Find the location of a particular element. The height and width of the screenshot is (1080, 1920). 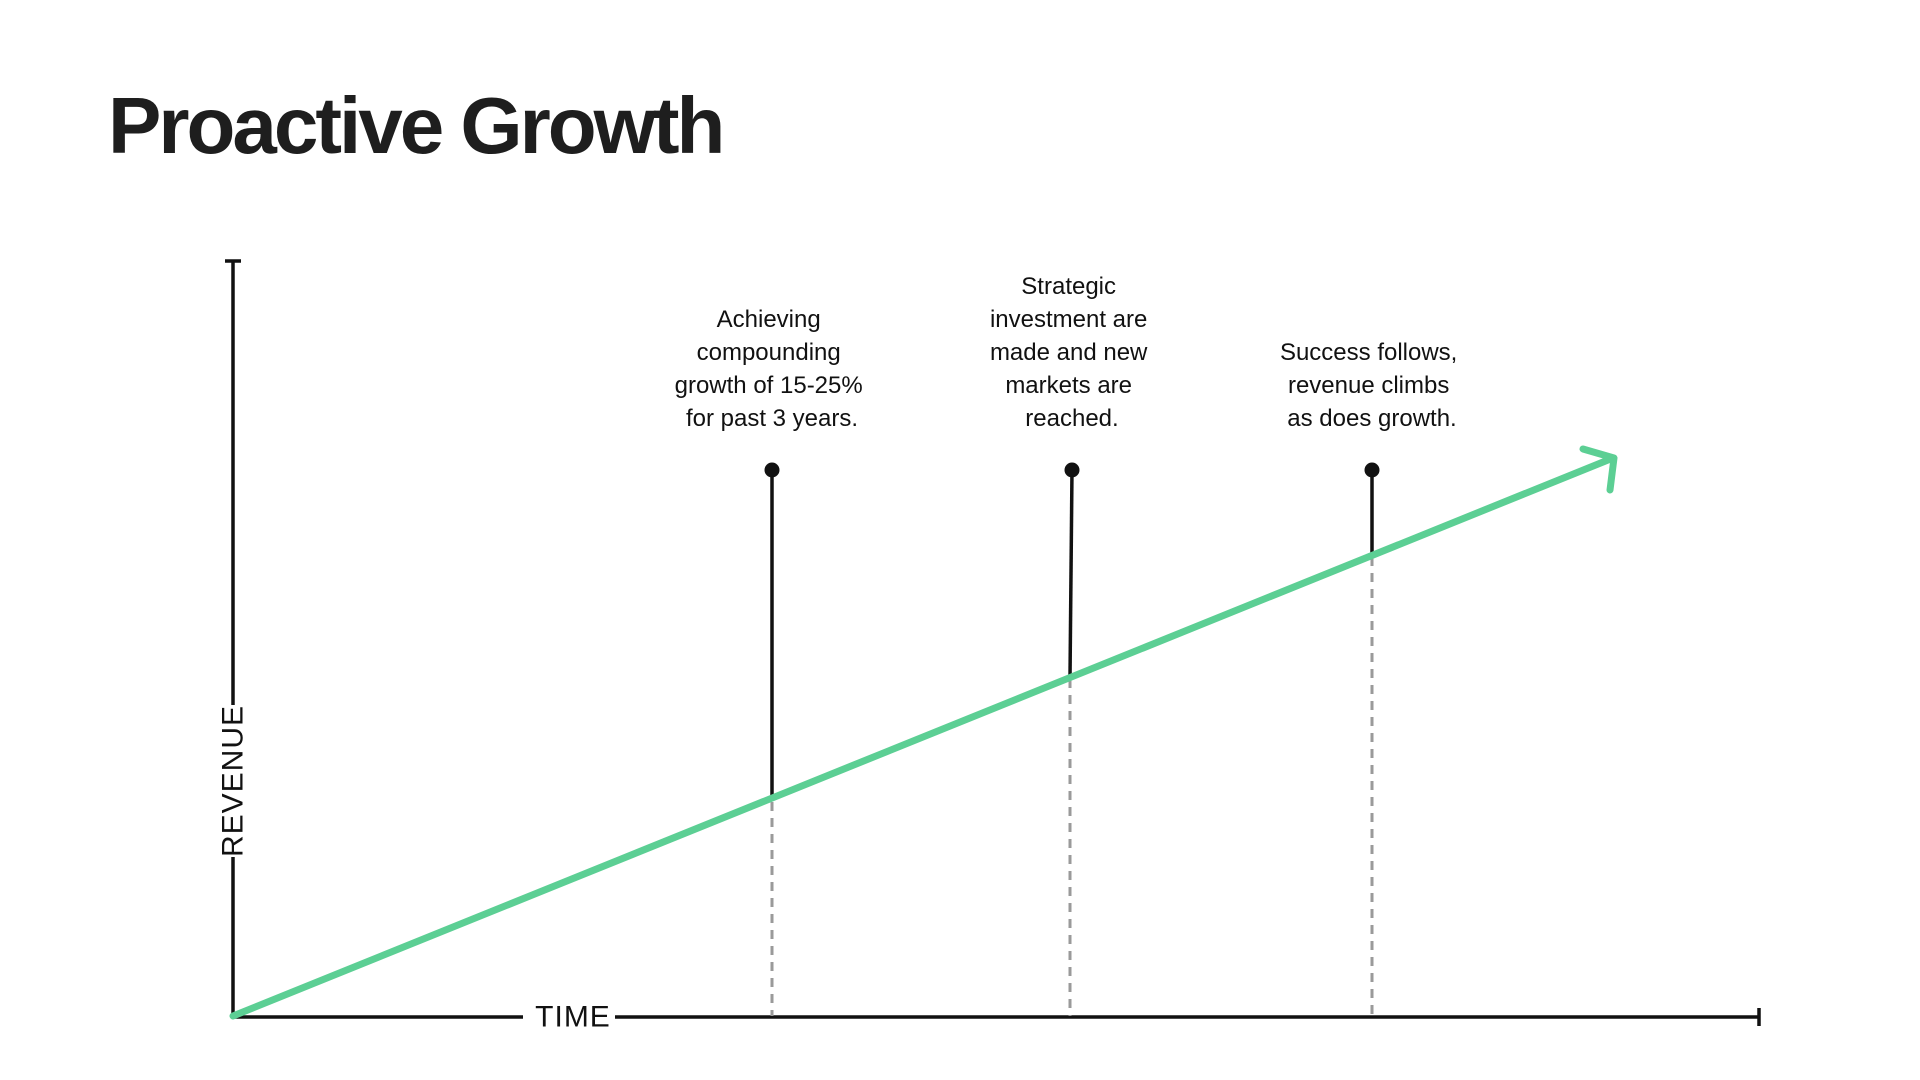

annotation-1-line: compounding is located at coordinates (769, 352).